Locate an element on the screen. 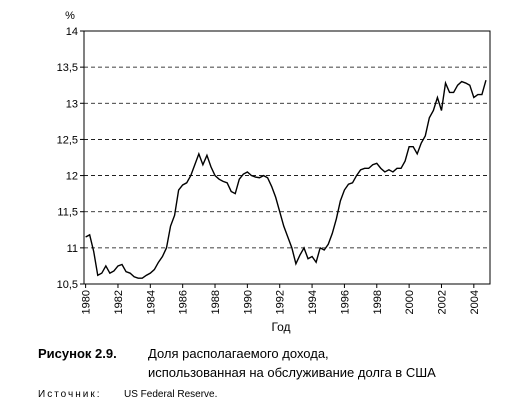 The width and height of the screenshot is (511, 419). x-tick-label: 1996 is located at coordinates (345, 302).